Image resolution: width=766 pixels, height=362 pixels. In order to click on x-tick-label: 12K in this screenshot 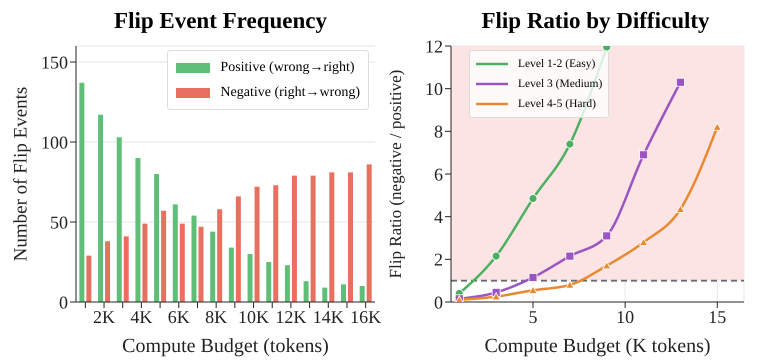, I will do `click(290, 316)`.